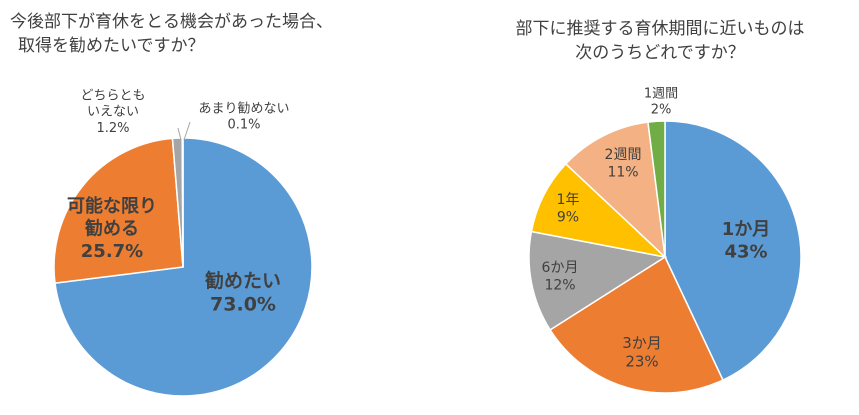 The image size is (859, 415). Describe the element at coordinates (112, 112) in the screenshot. I see `left-pie-label-3: どちらともいえない 1.2%` at that location.